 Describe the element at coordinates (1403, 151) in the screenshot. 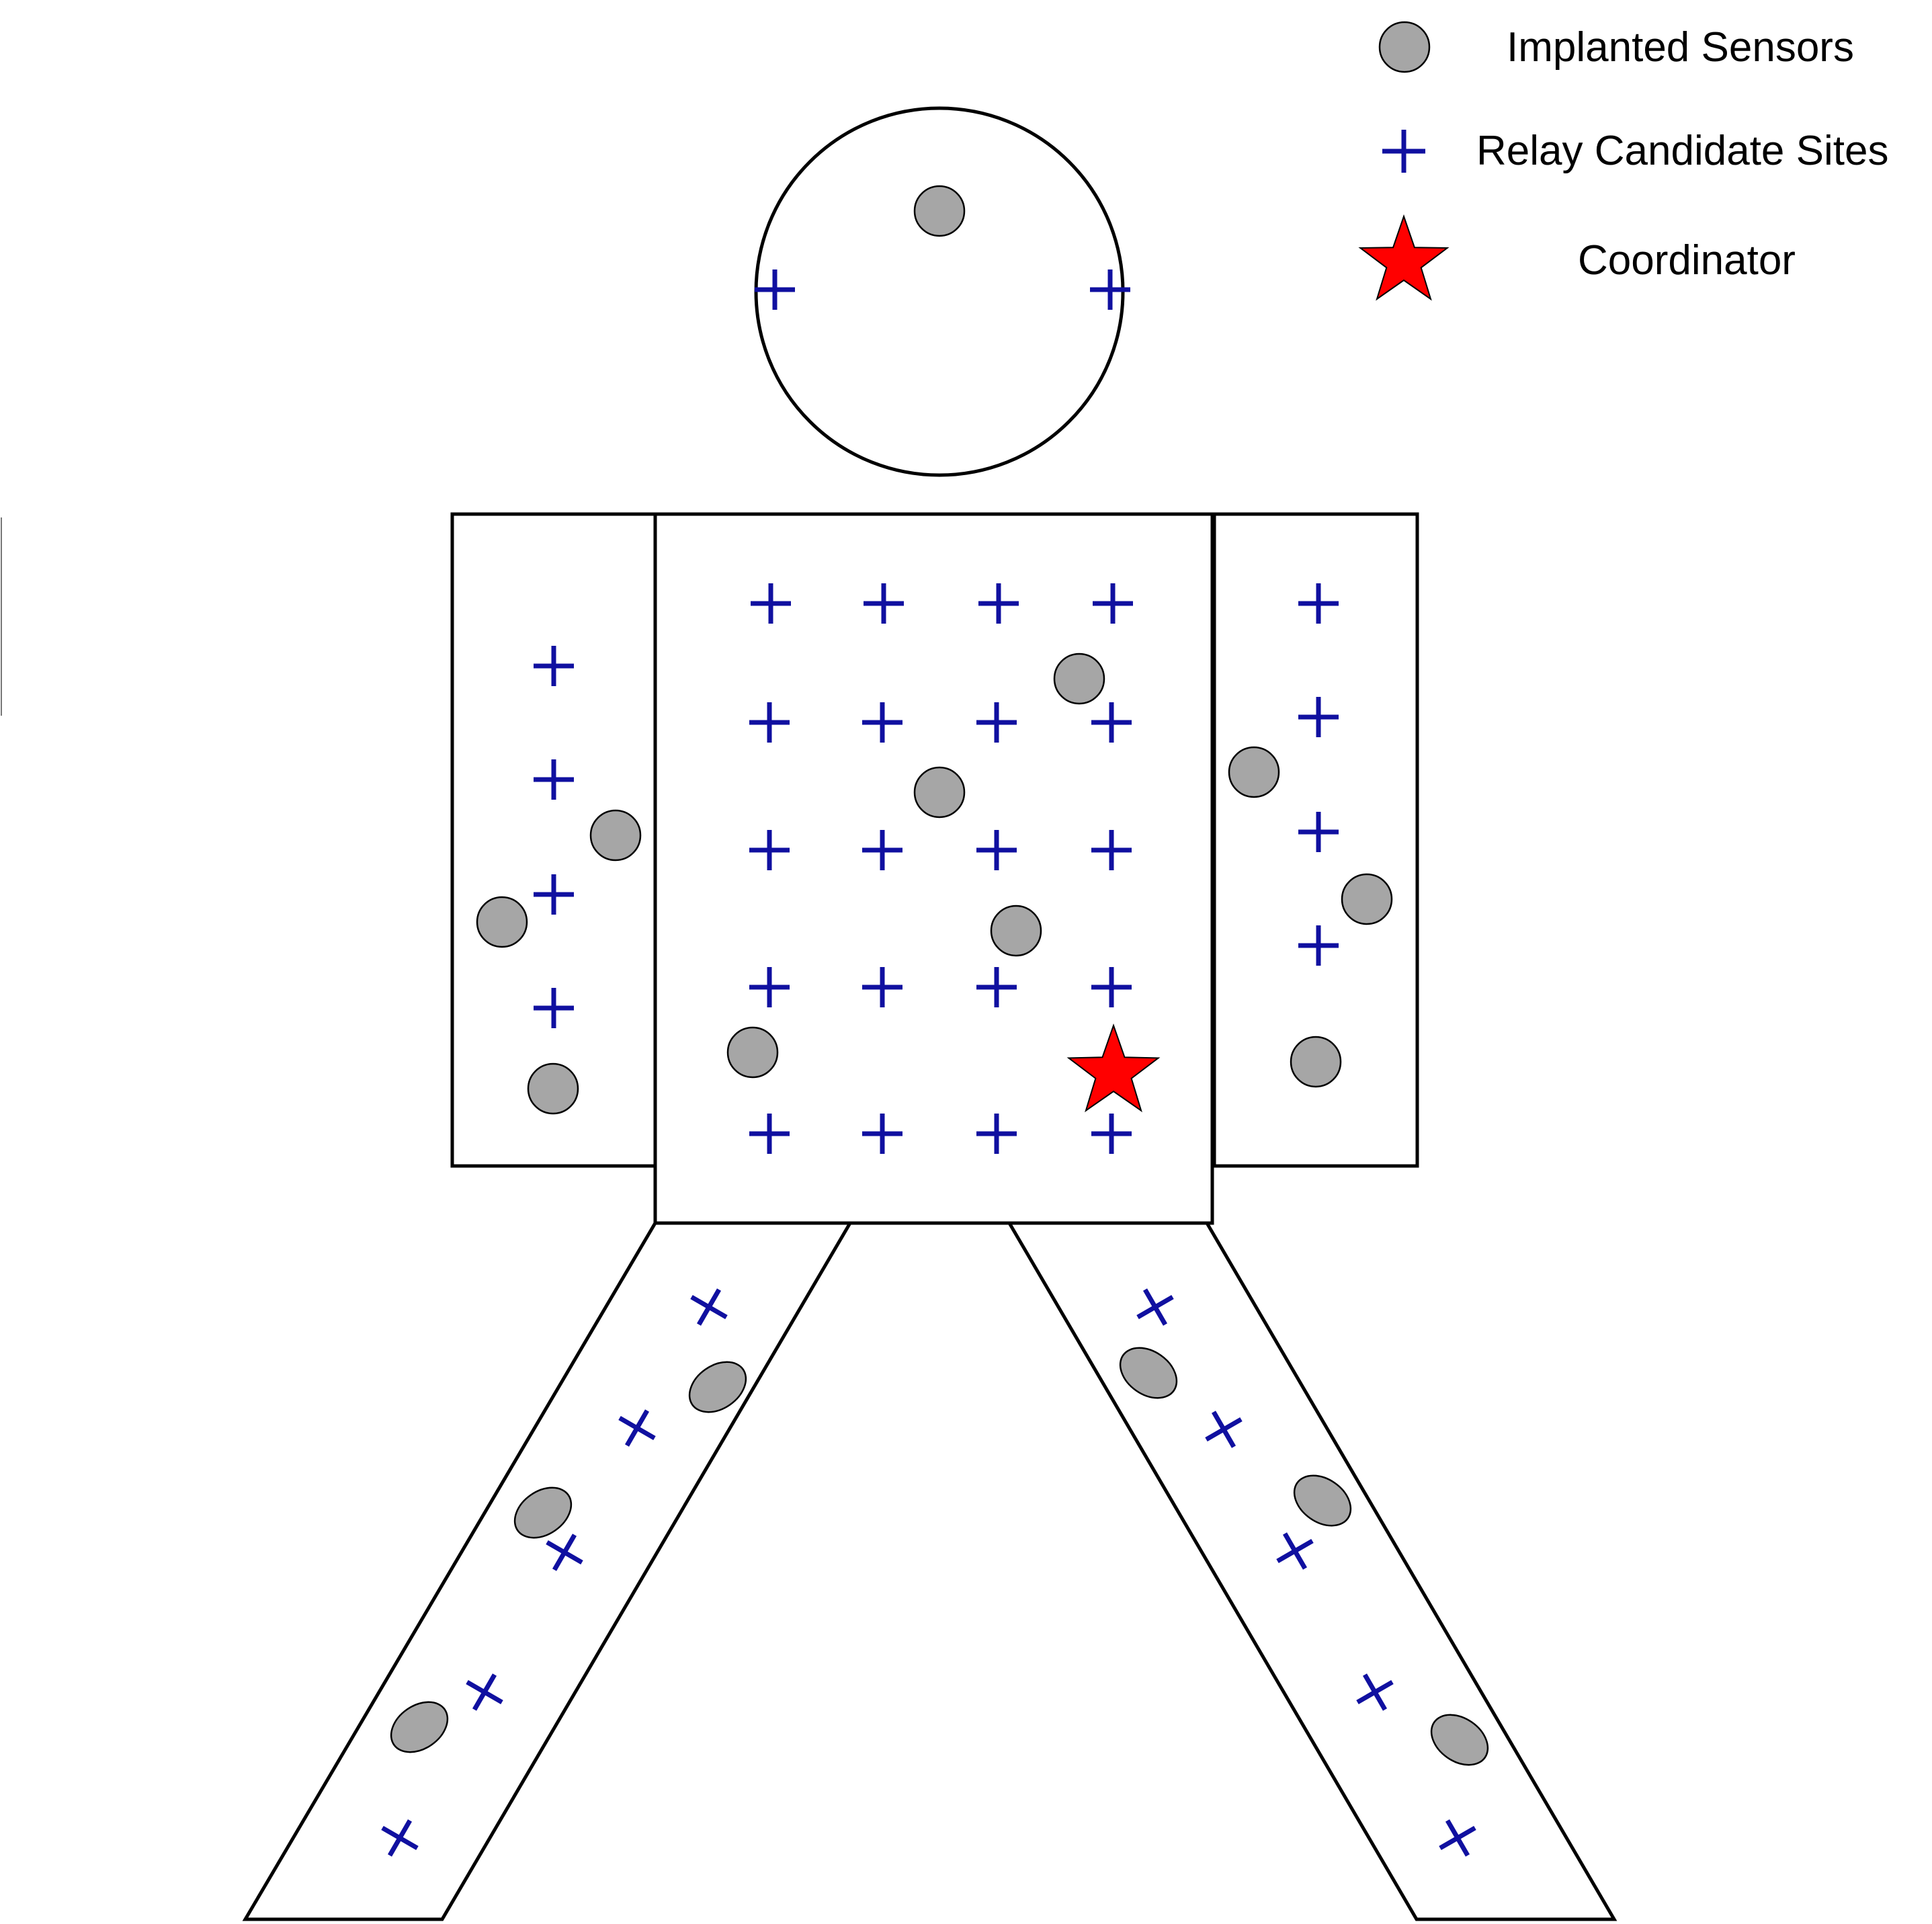

I see `legend-relay-icon` at that location.